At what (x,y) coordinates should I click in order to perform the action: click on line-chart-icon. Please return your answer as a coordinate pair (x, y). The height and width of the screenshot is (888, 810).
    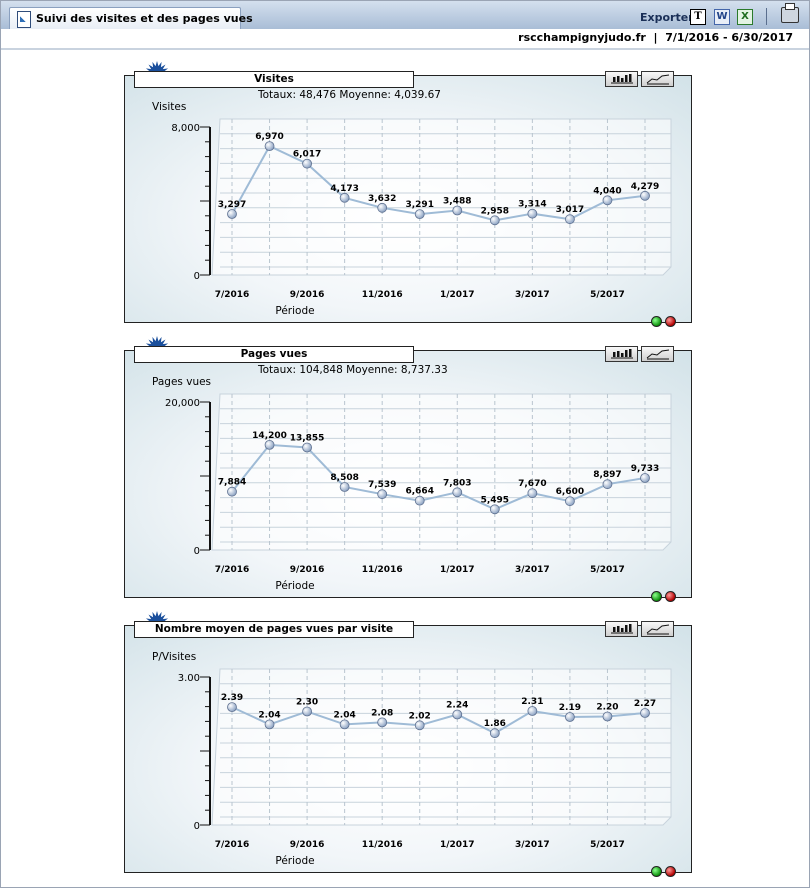
    Looking at the image, I should click on (658, 629).